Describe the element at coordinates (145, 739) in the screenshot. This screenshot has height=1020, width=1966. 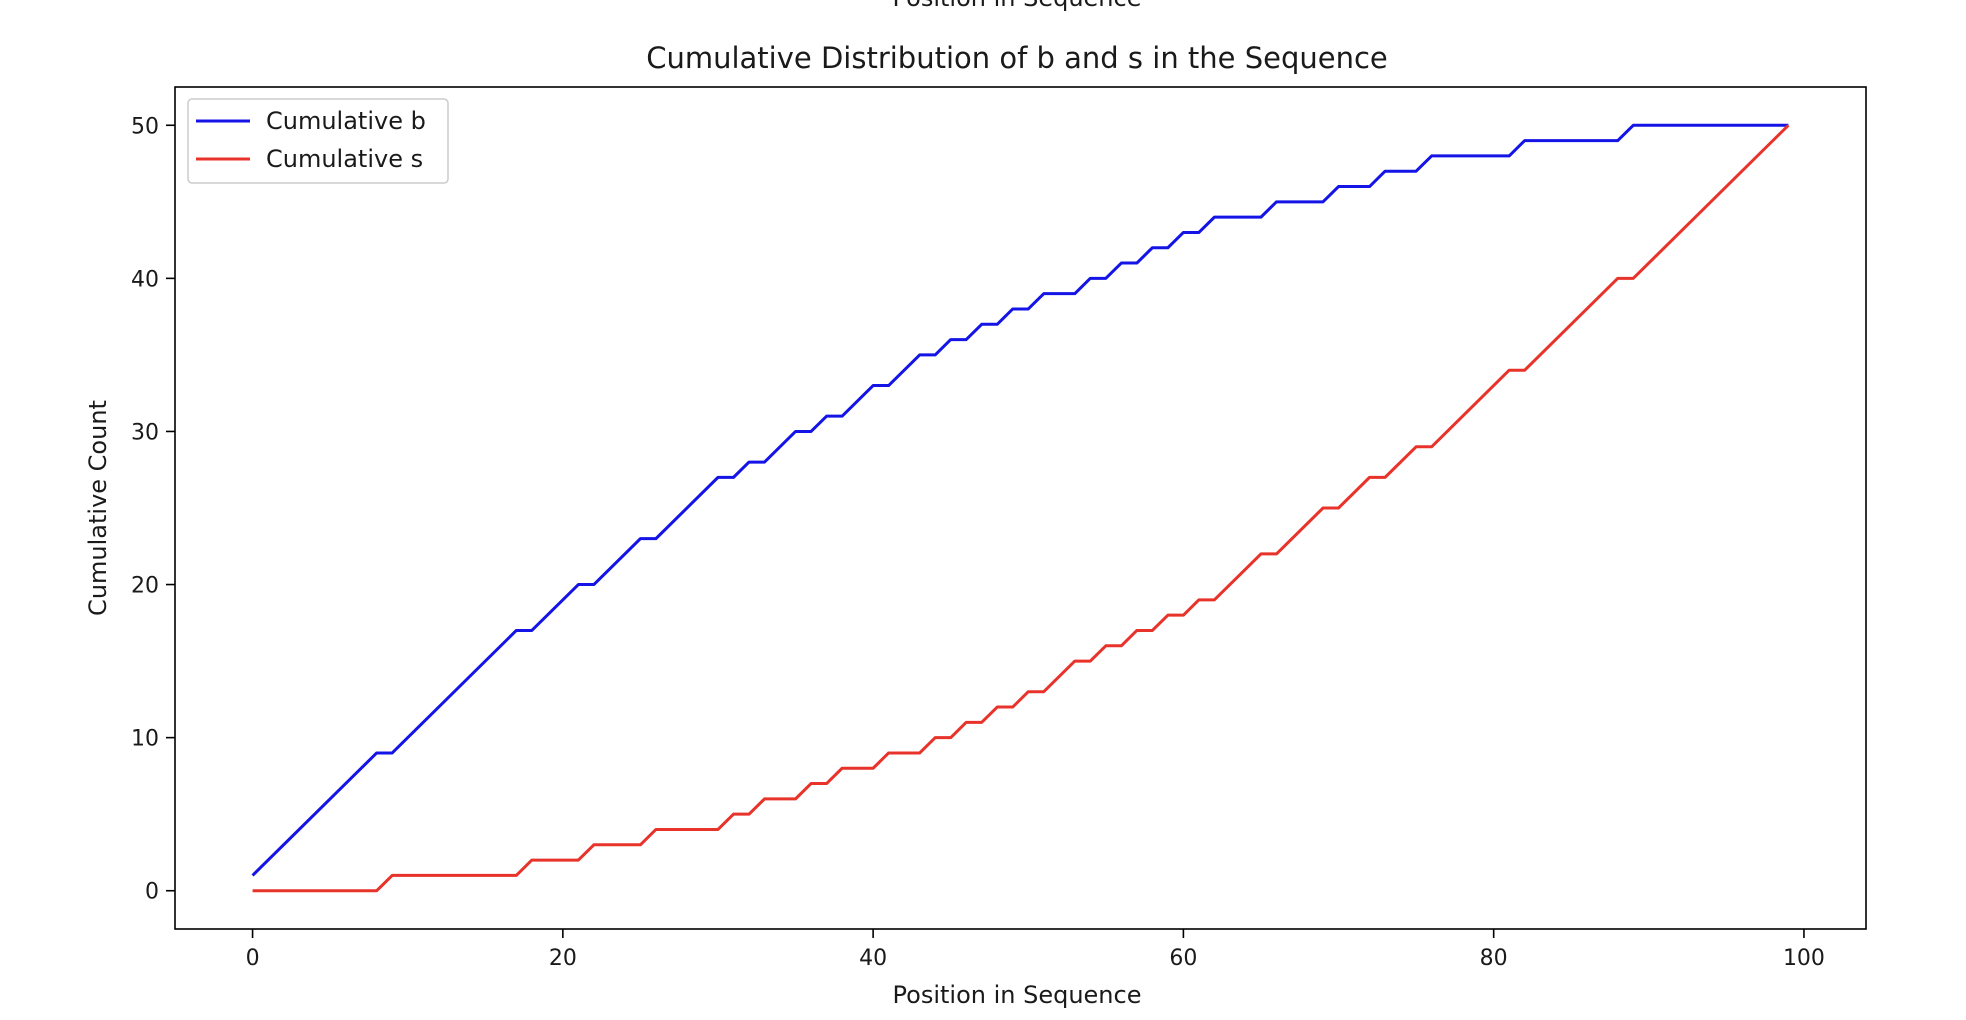
I see `y-tick-label: 10` at that location.